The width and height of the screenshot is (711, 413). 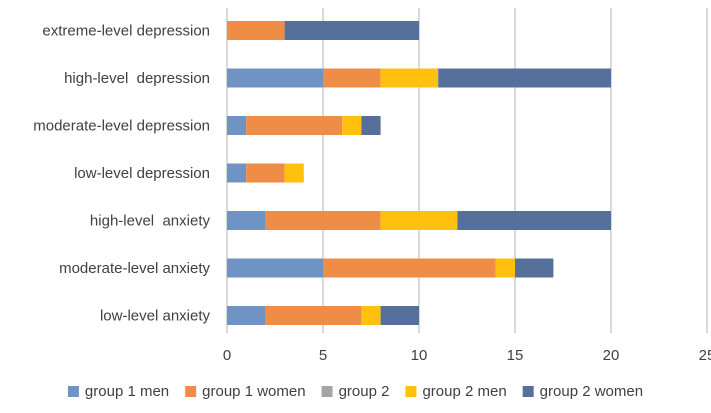 What do you see at coordinates (155, 316) in the screenshot?
I see `category-label: low-level anxiety` at bounding box center [155, 316].